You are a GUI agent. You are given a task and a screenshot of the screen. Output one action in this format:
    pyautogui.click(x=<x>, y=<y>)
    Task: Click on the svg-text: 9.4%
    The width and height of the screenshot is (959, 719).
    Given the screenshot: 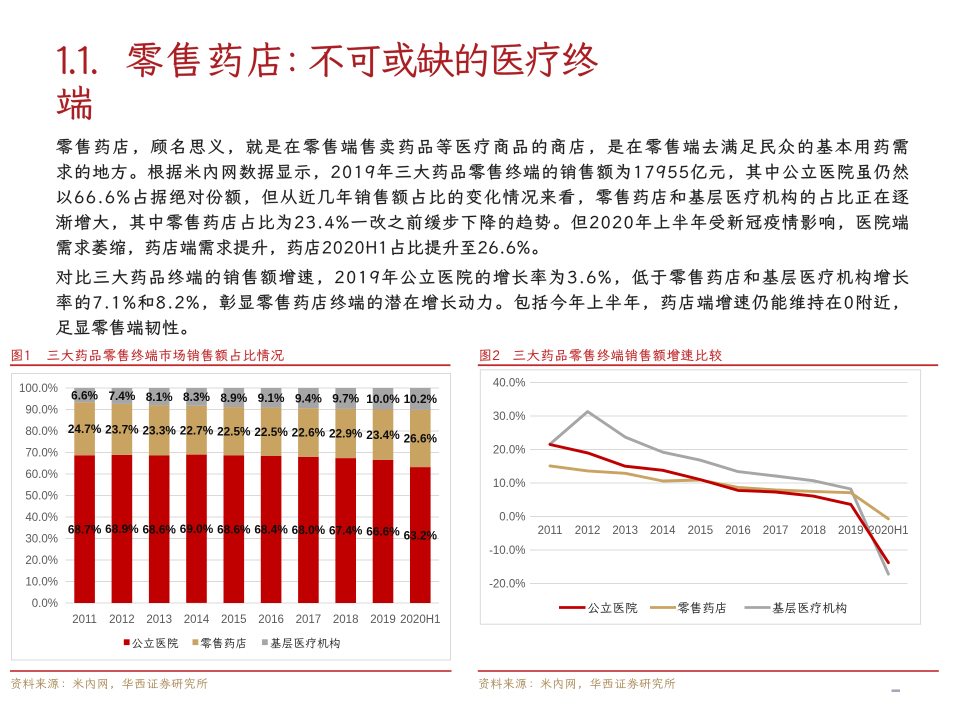 What is the action you would take?
    pyautogui.click(x=308, y=398)
    